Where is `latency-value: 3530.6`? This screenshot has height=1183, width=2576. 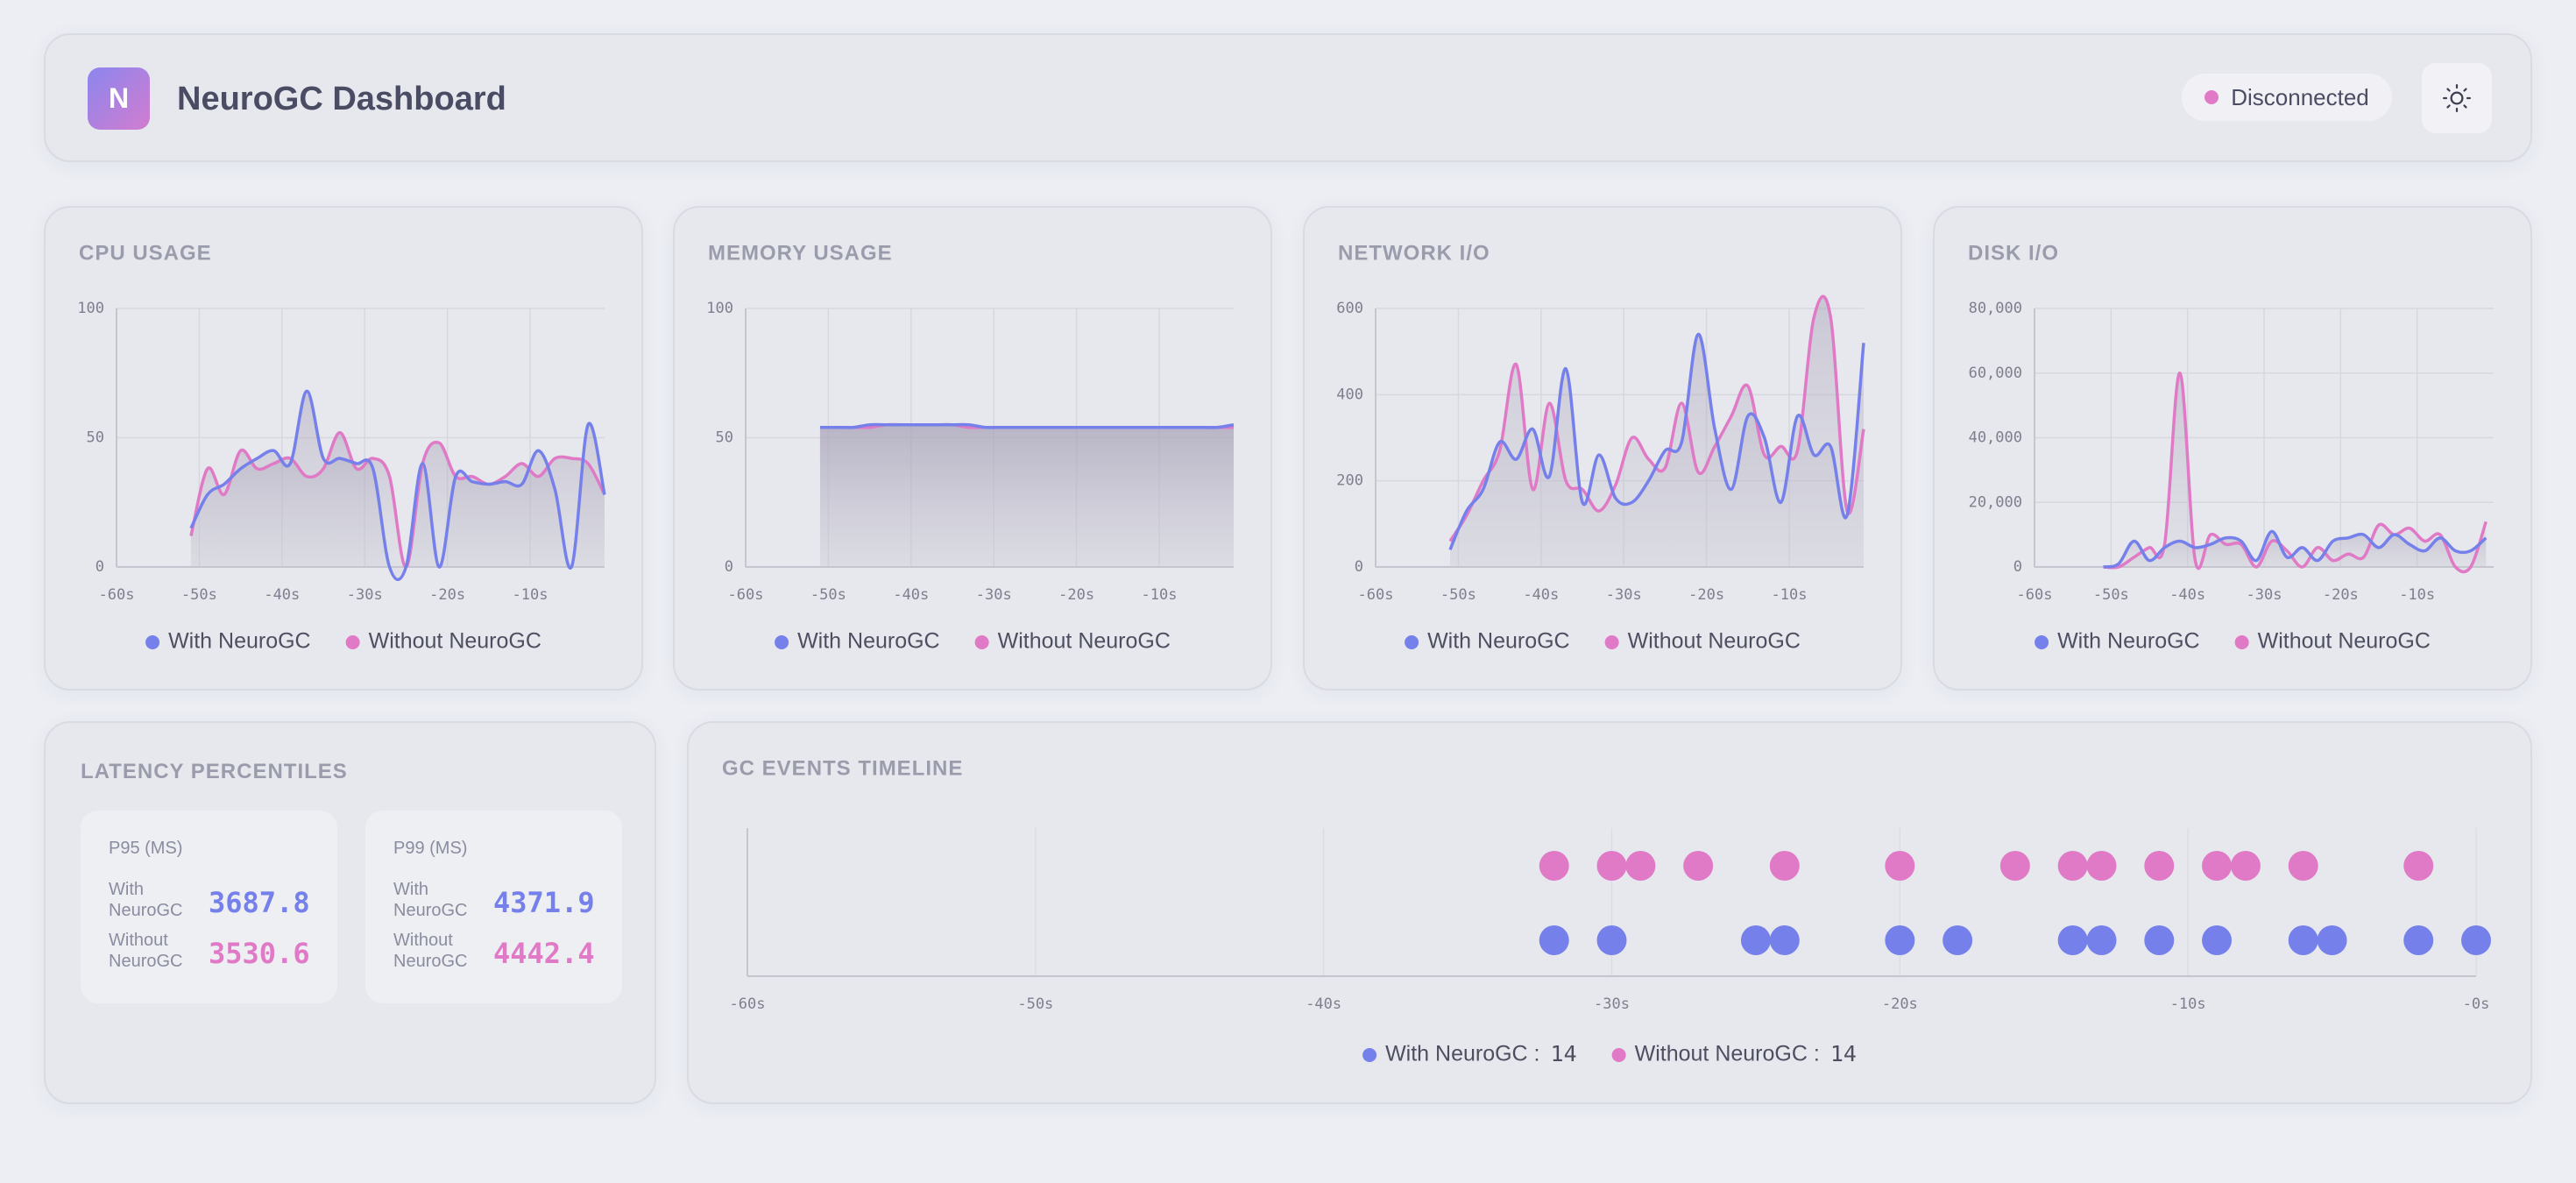
latency-value: 3530.6 is located at coordinates (259, 954).